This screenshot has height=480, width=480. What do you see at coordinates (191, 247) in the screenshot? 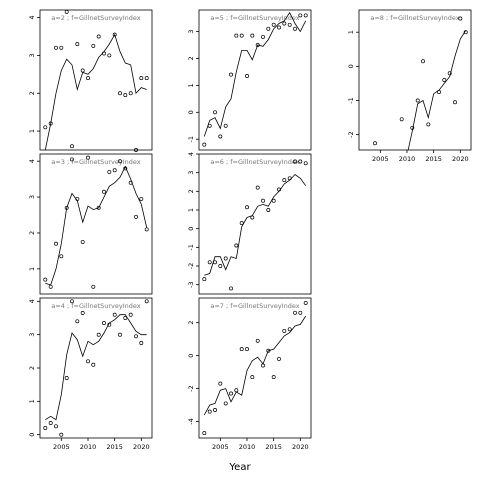
I see `y-tick-label: -1` at bounding box center [191, 247].